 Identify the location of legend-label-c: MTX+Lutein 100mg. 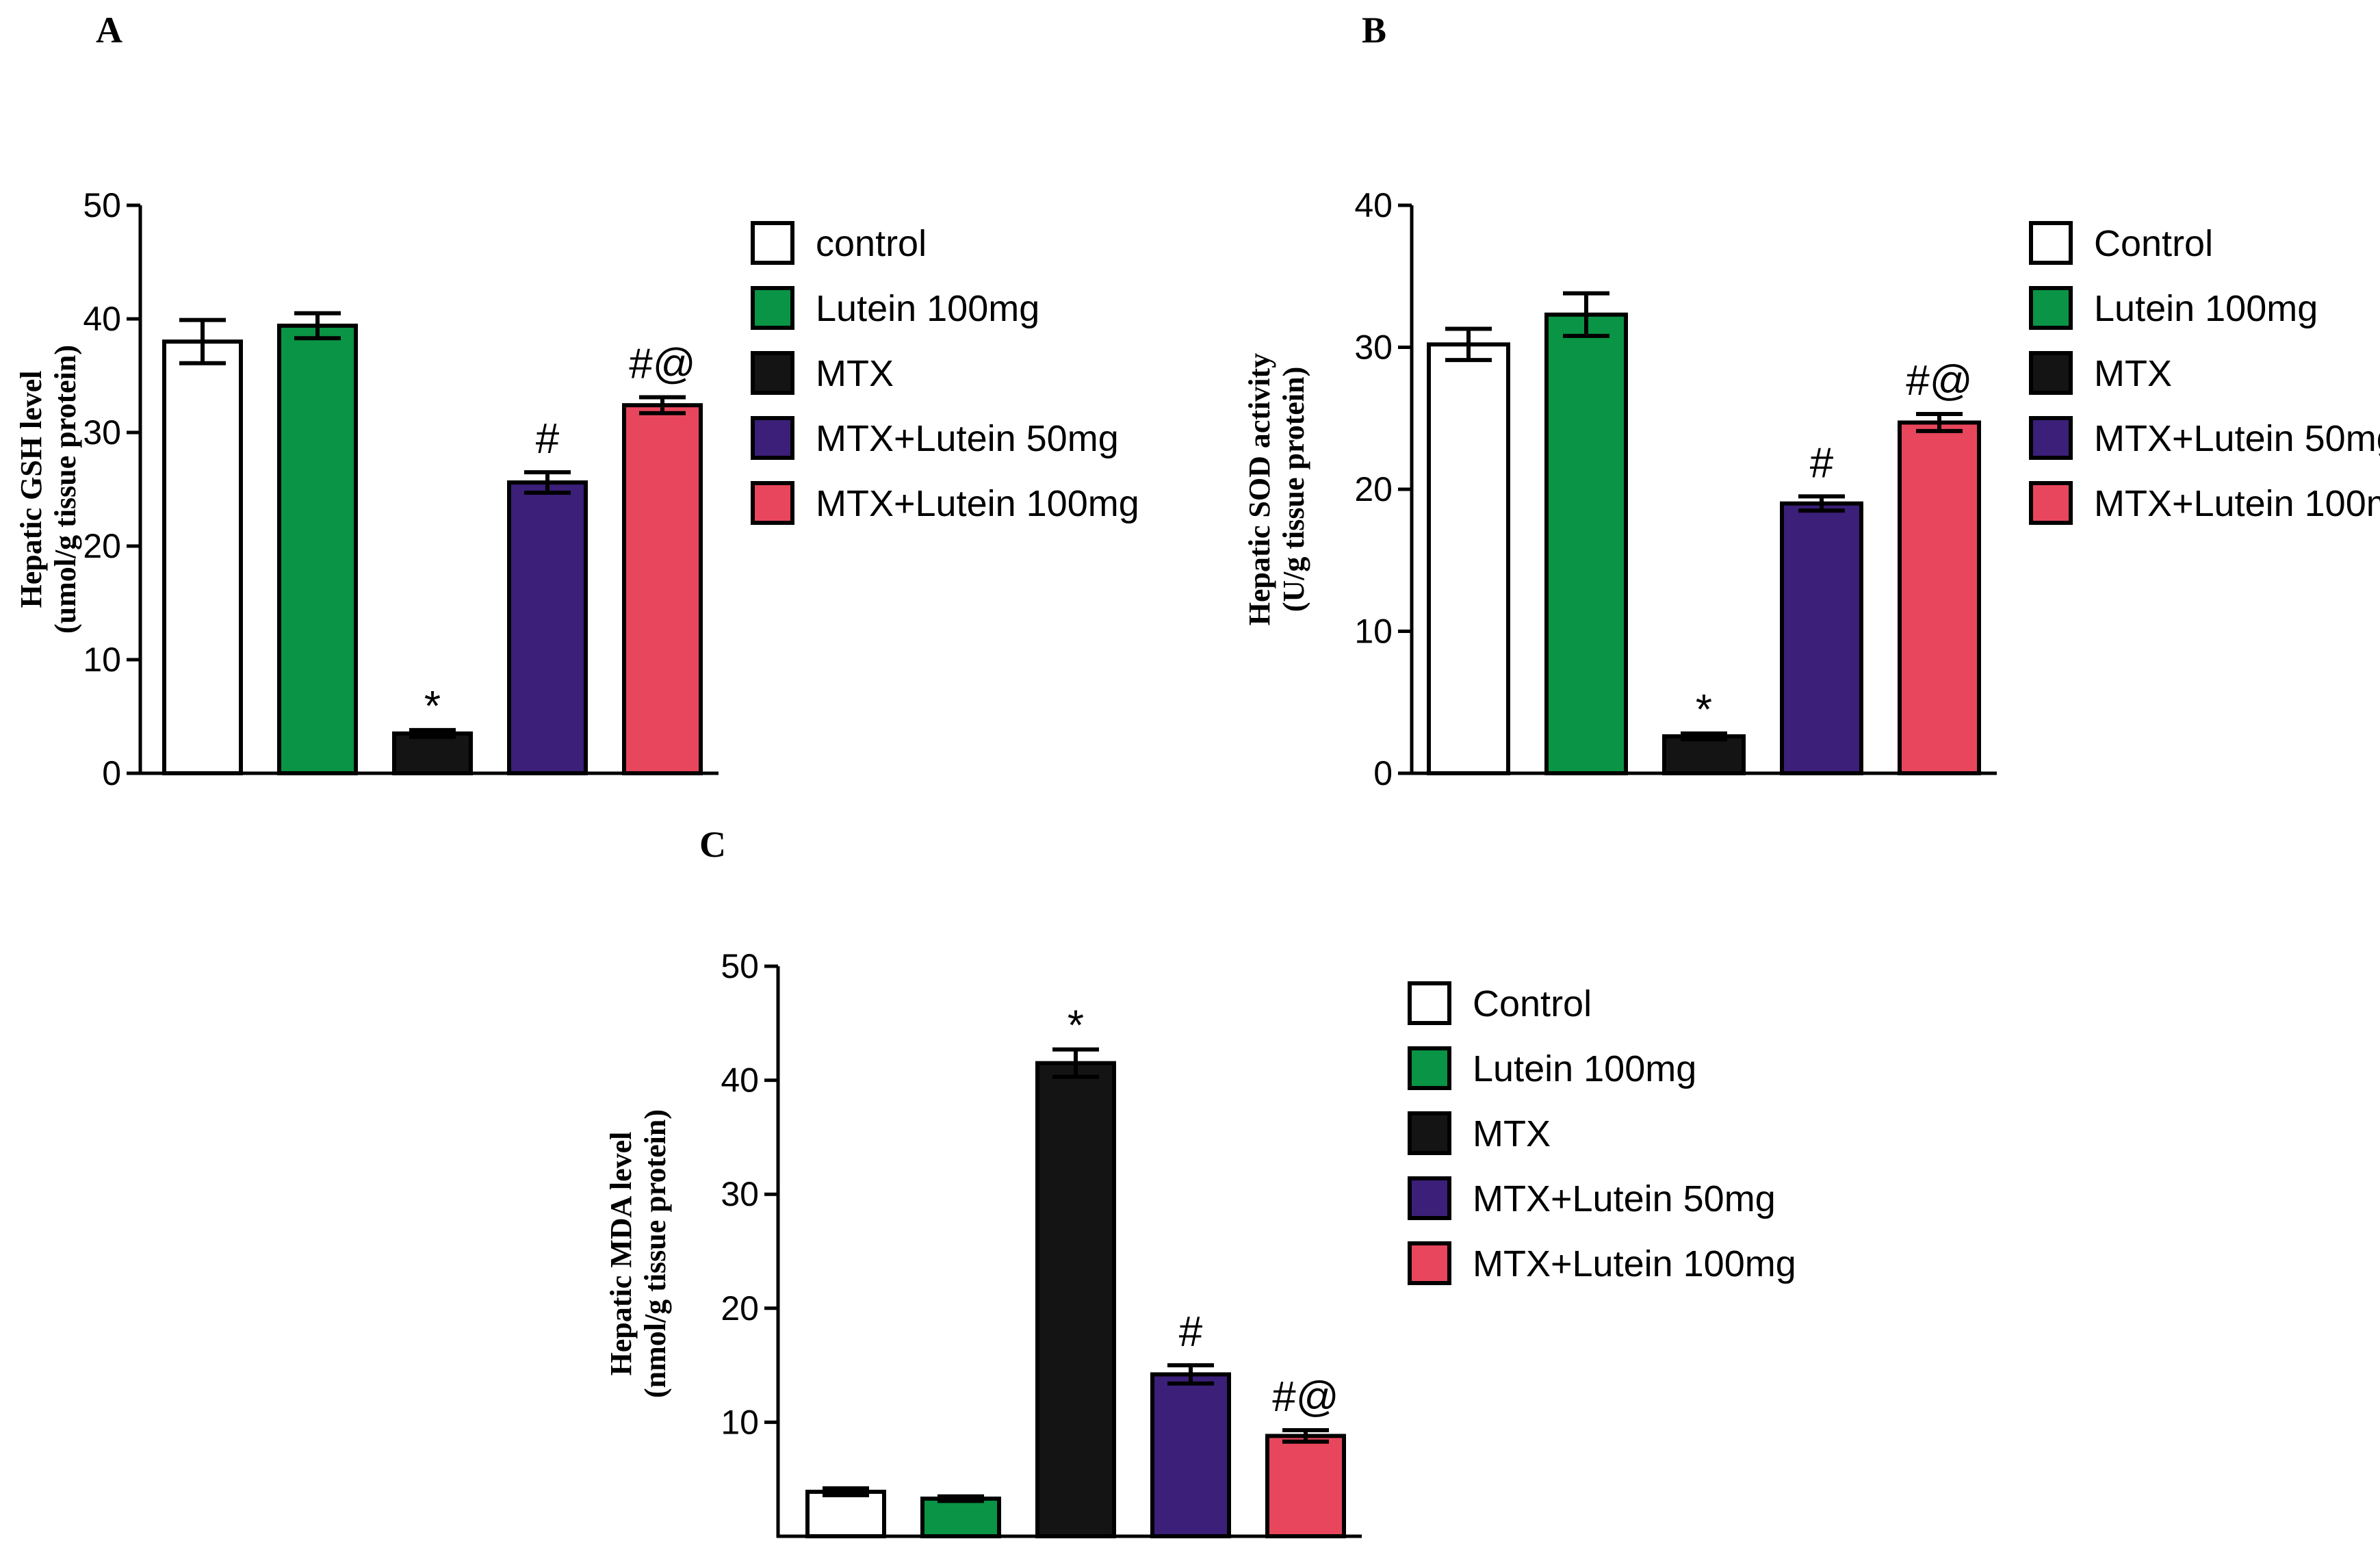
(1634, 1263).